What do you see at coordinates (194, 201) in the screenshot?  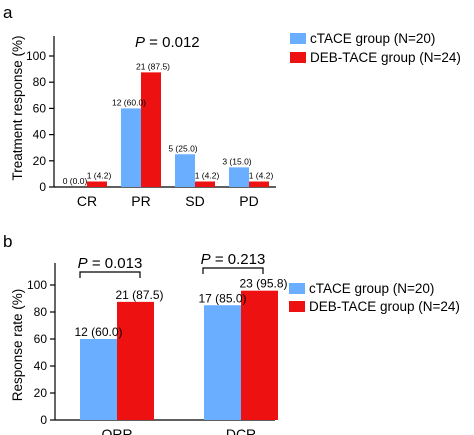 I see `panel-a-category-sd: SD` at bounding box center [194, 201].